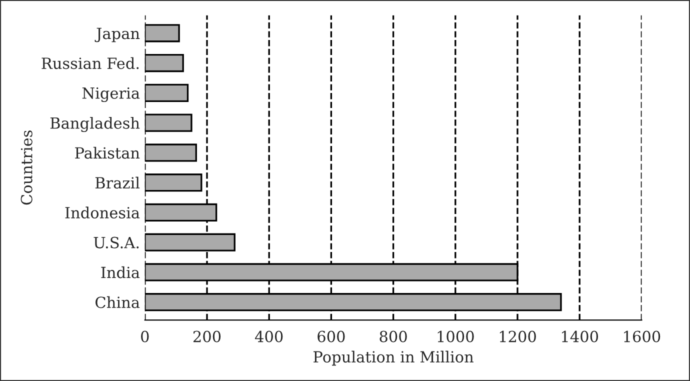 This screenshot has height=381, width=690. I want to click on y-tick-label: Bangladesh, so click(95, 124).